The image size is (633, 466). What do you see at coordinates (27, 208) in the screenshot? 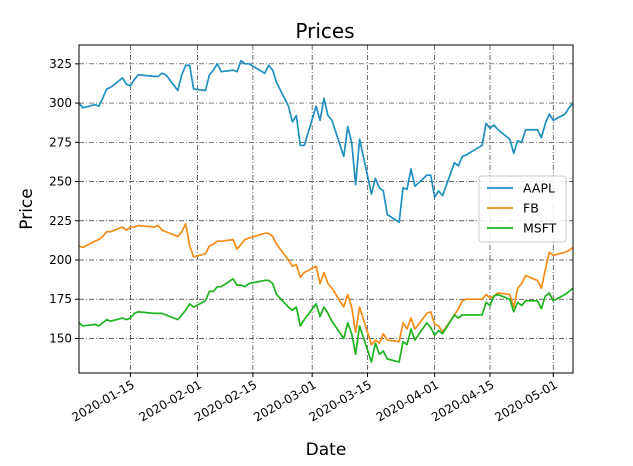
I see `y-axis-title: Price` at bounding box center [27, 208].